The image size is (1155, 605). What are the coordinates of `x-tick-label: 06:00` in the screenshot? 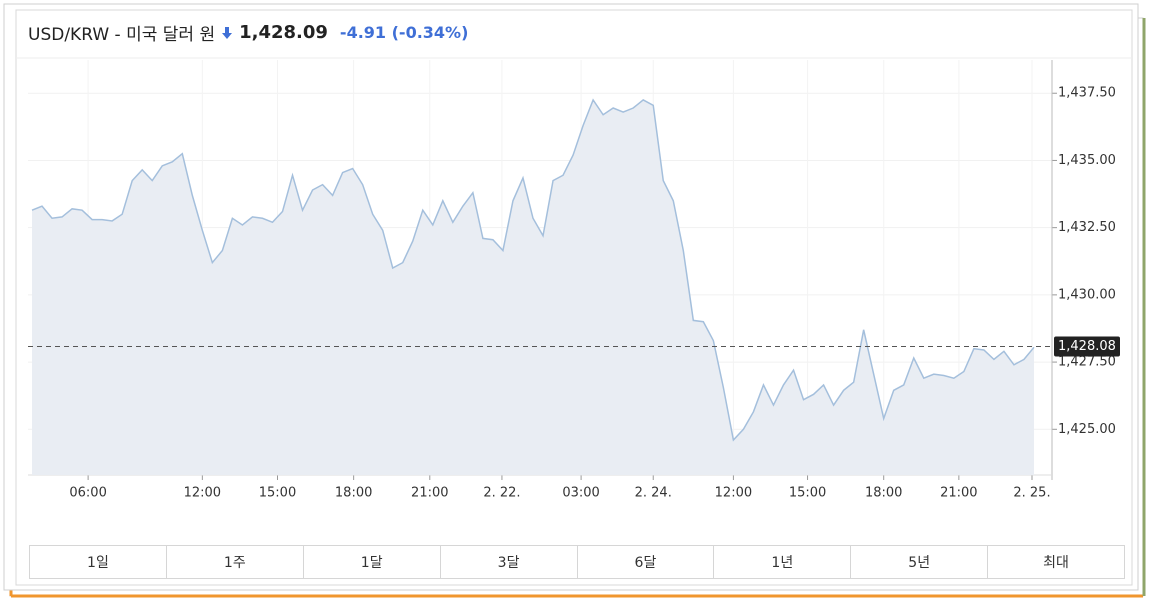 It's located at (87, 493).